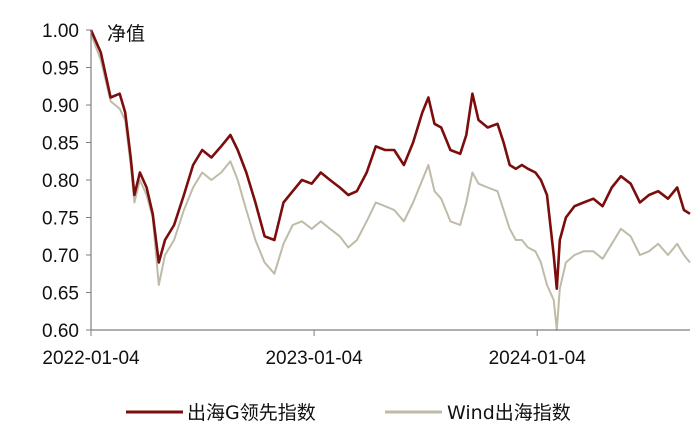 Image resolution: width=700 pixels, height=437 pixels. I want to click on y-tick-label: 0.60, so click(60, 331).